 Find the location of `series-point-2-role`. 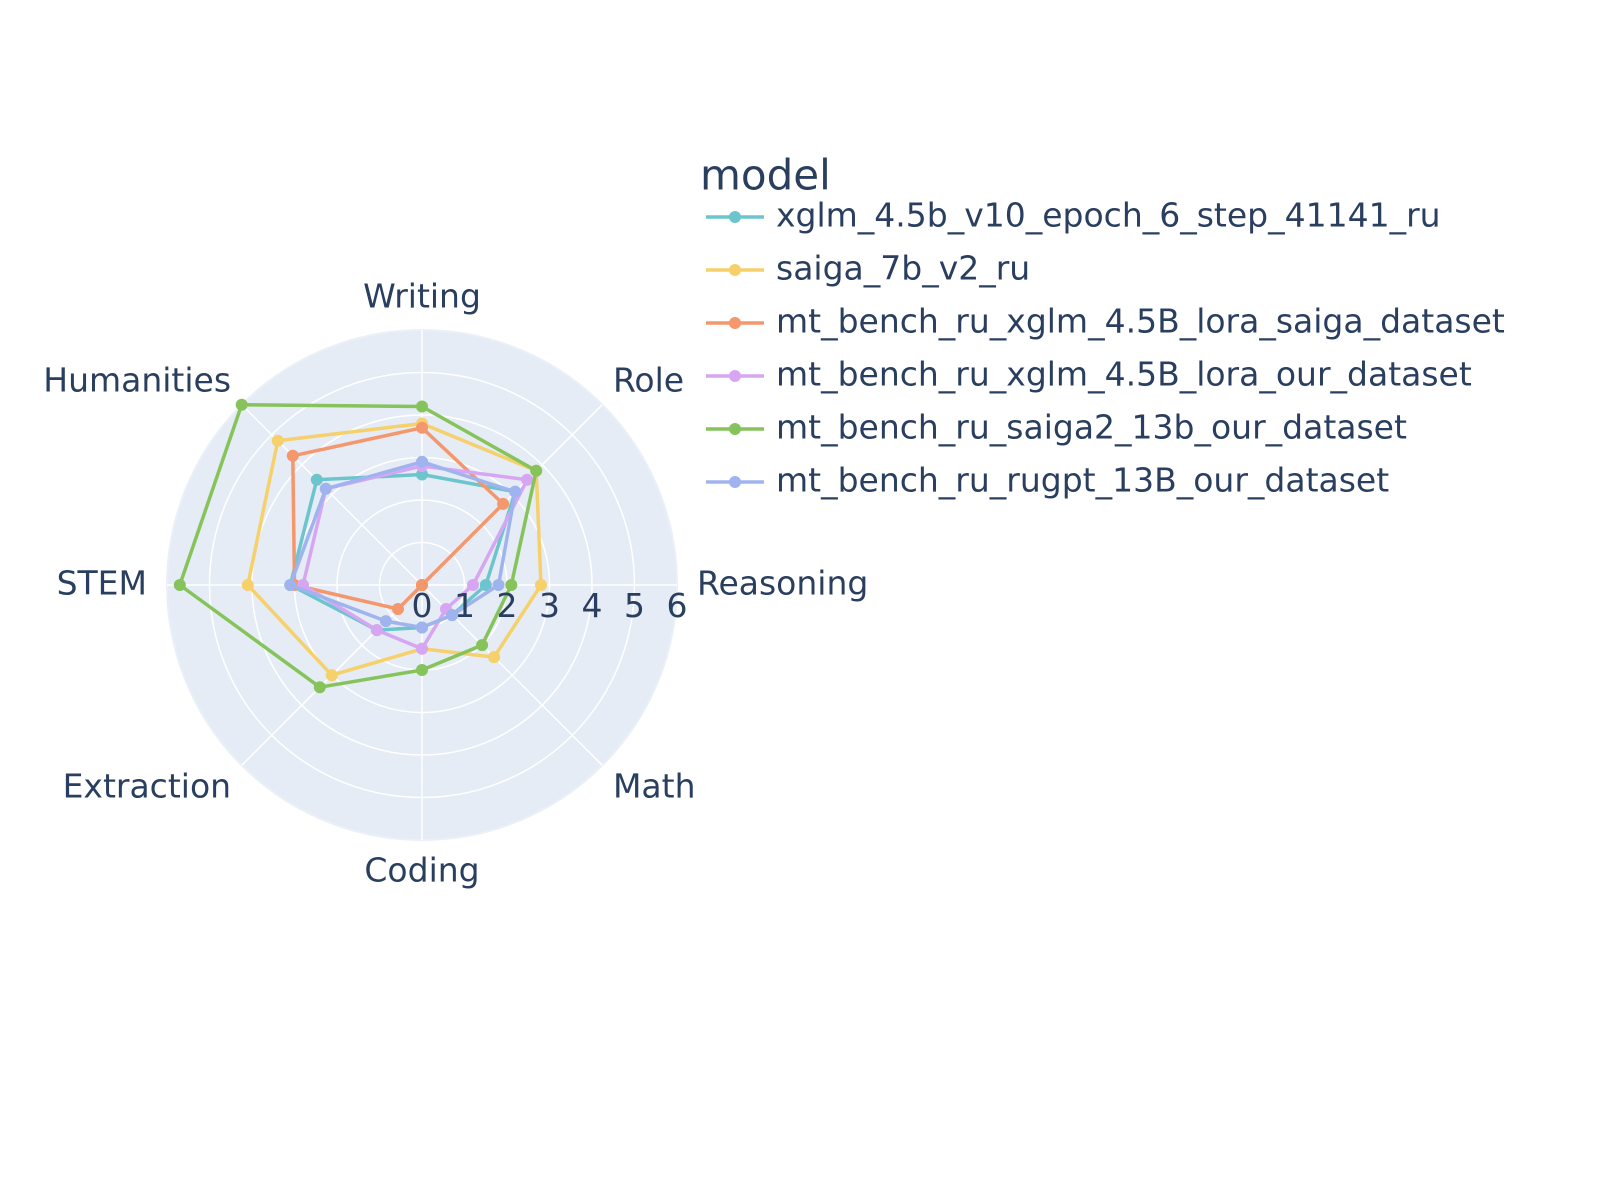

series-point-2-role is located at coordinates (503, 503).